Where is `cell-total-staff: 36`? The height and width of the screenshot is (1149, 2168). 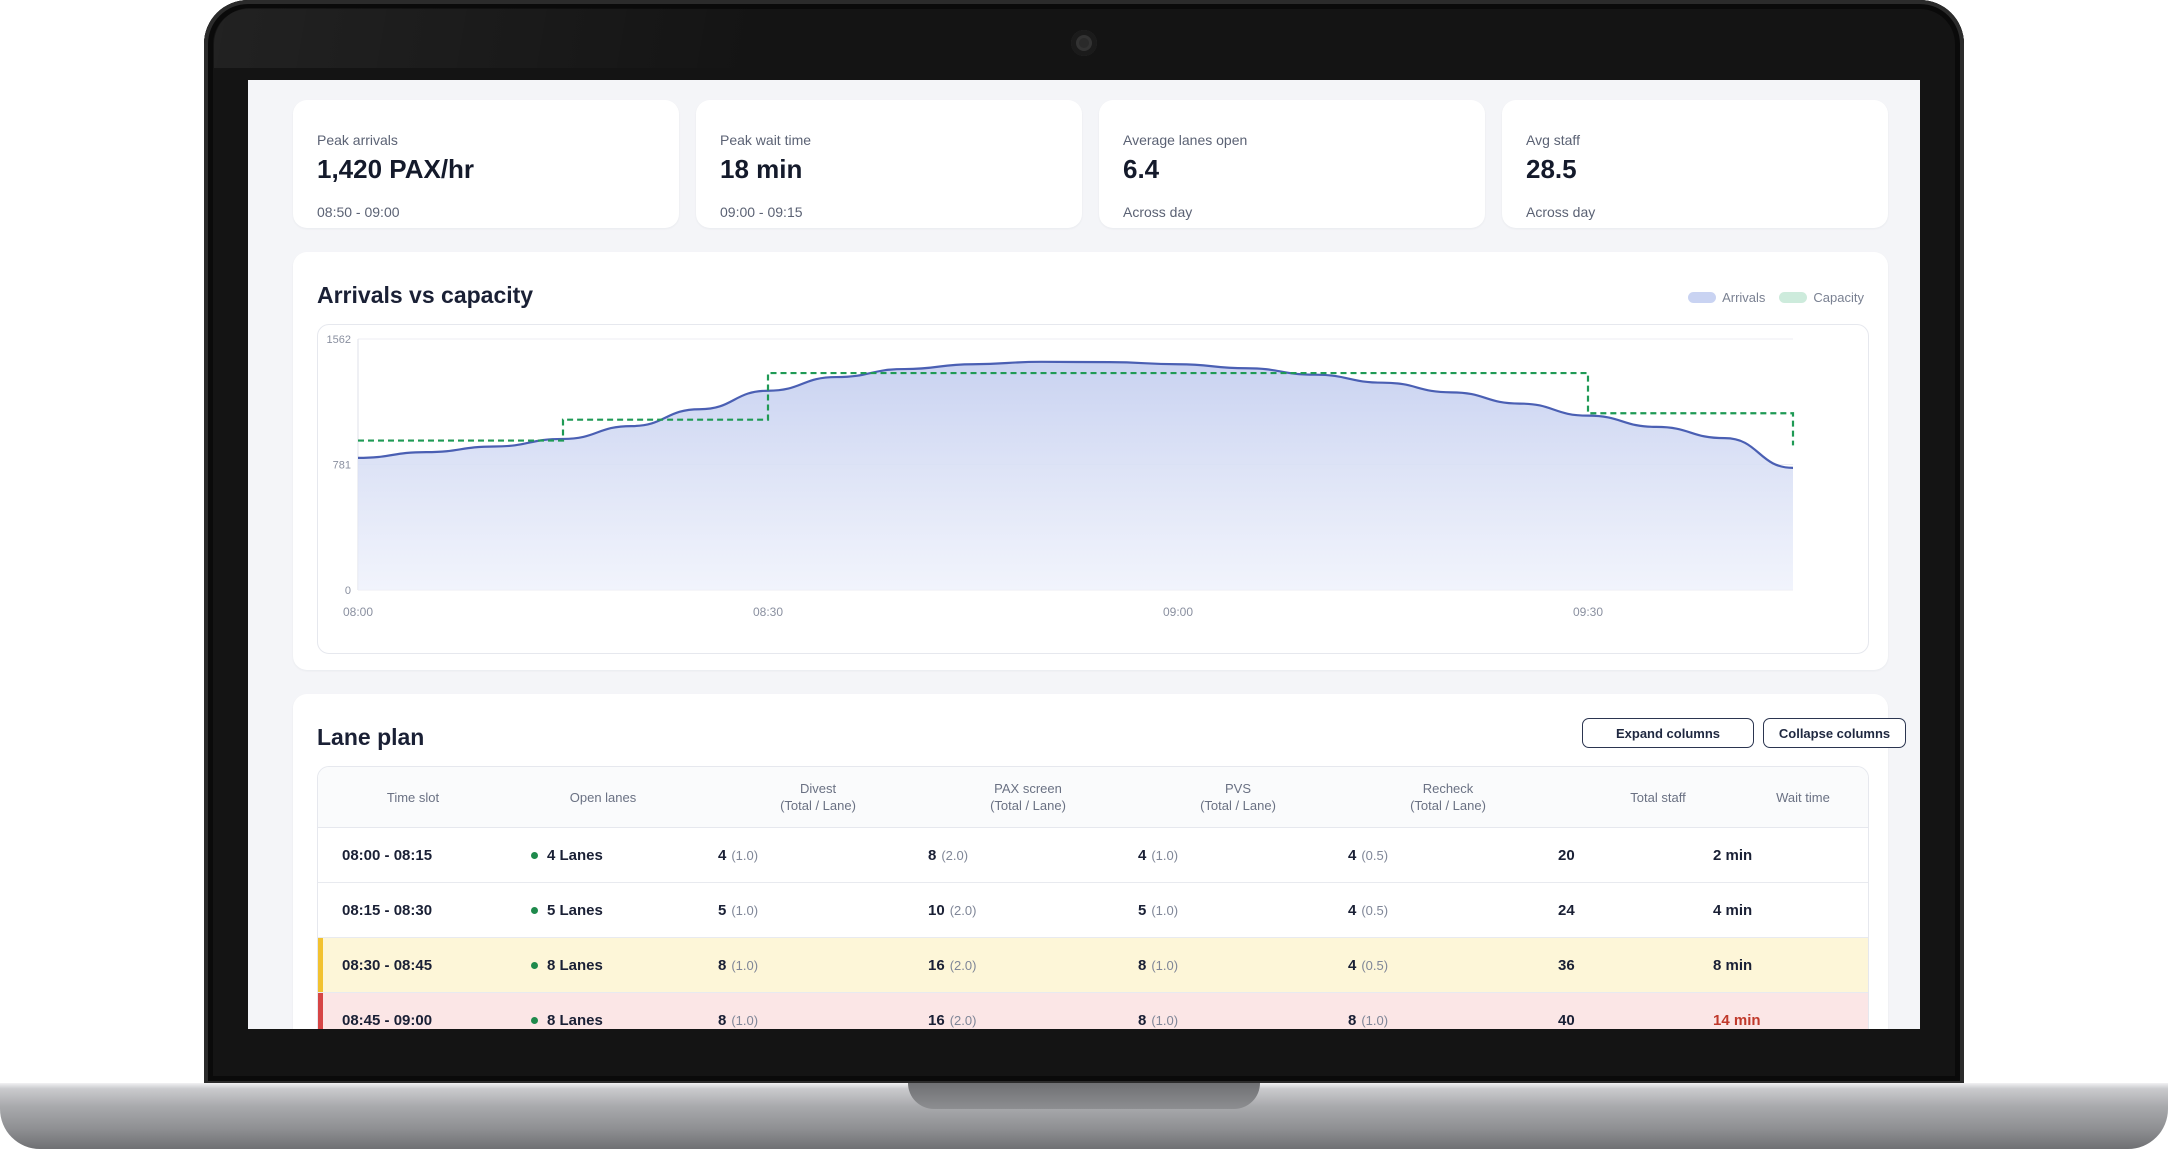
cell-total-staff: 36 is located at coordinates (1566, 965).